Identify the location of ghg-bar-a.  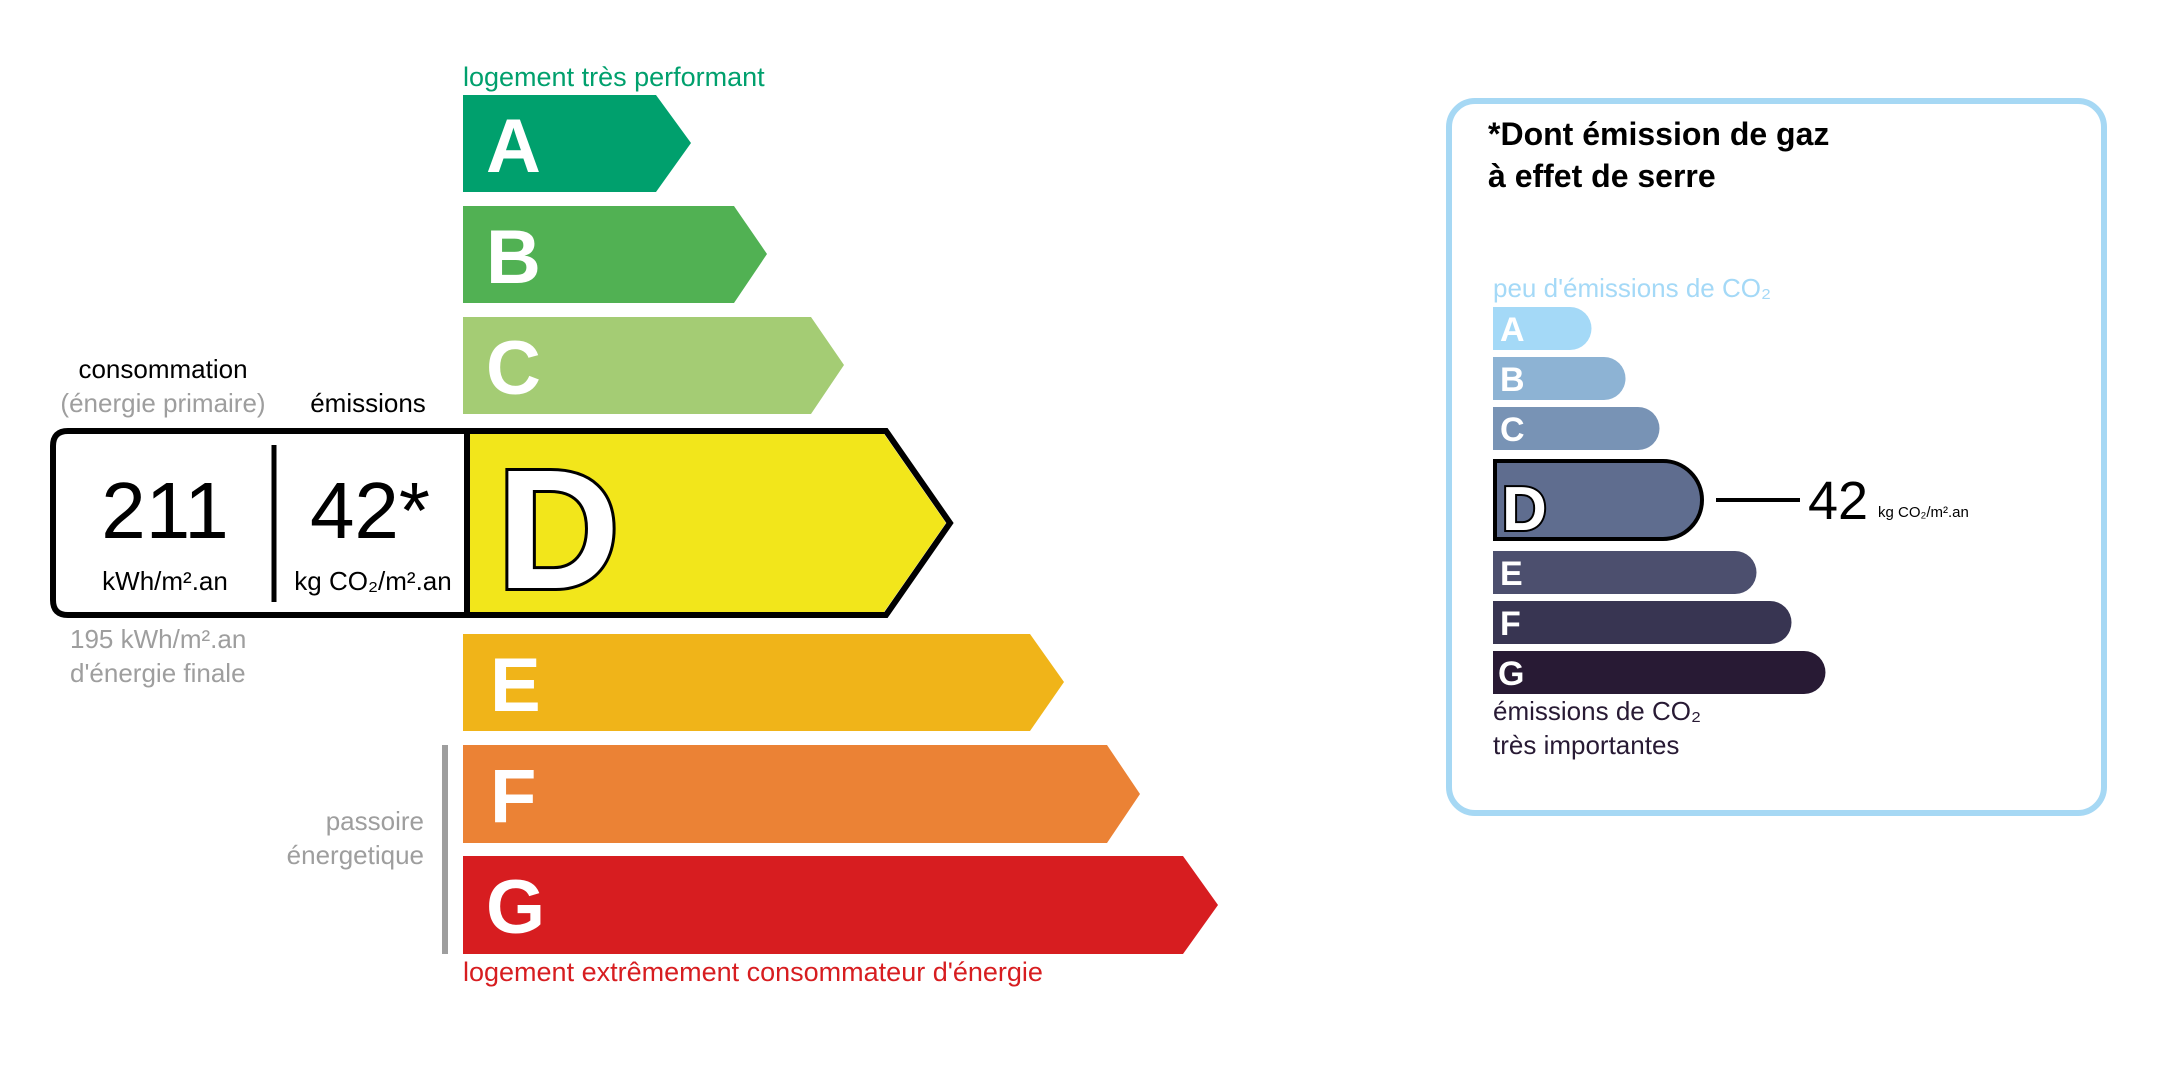
(1542, 328).